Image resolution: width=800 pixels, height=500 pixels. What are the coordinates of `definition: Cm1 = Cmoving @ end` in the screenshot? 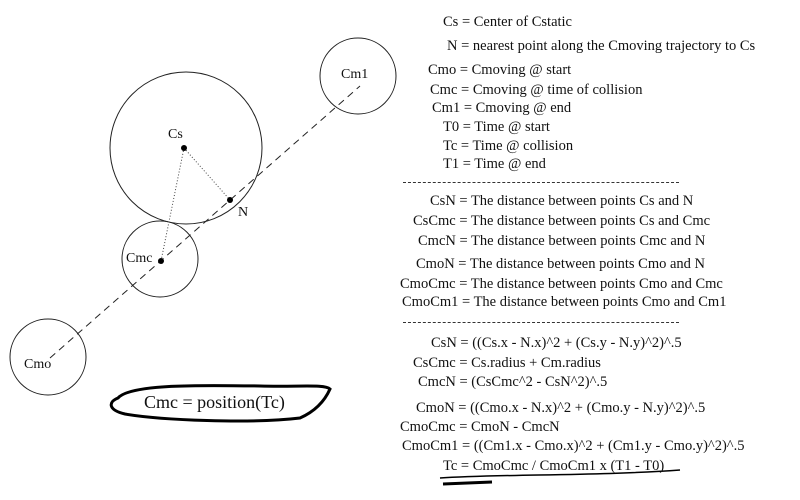 It's located at (502, 108).